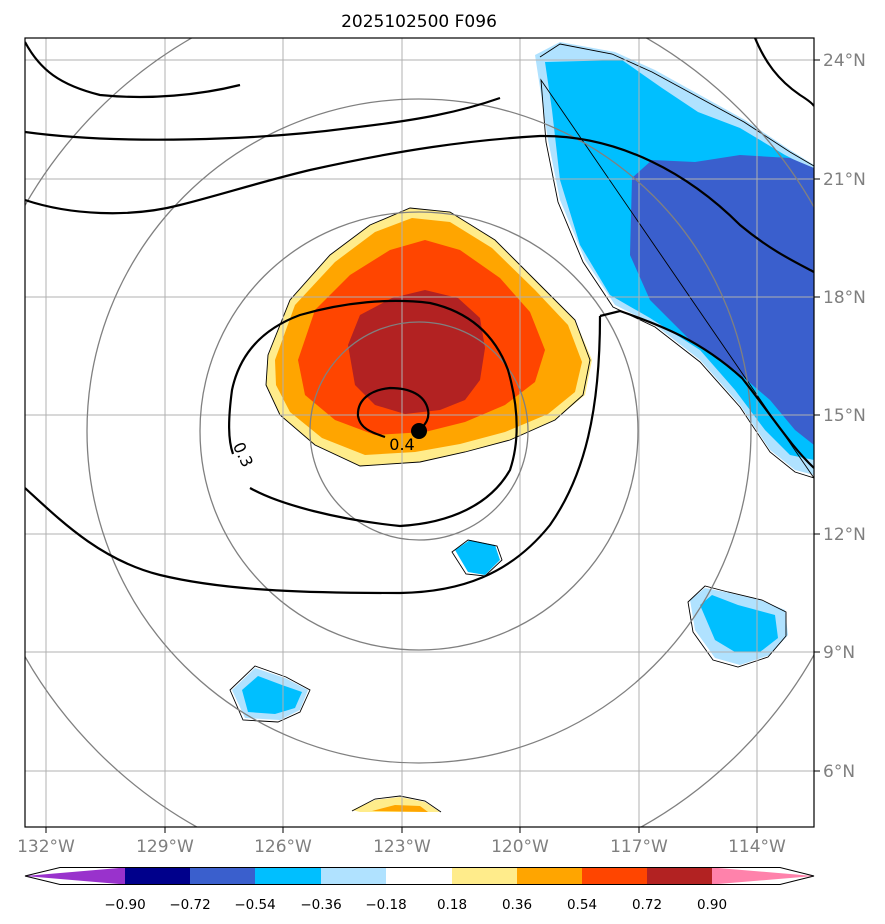  What do you see at coordinates (520, 847) in the screenshot?
I see `x-tick-label: 120°W` at bounding box center [520, 847].